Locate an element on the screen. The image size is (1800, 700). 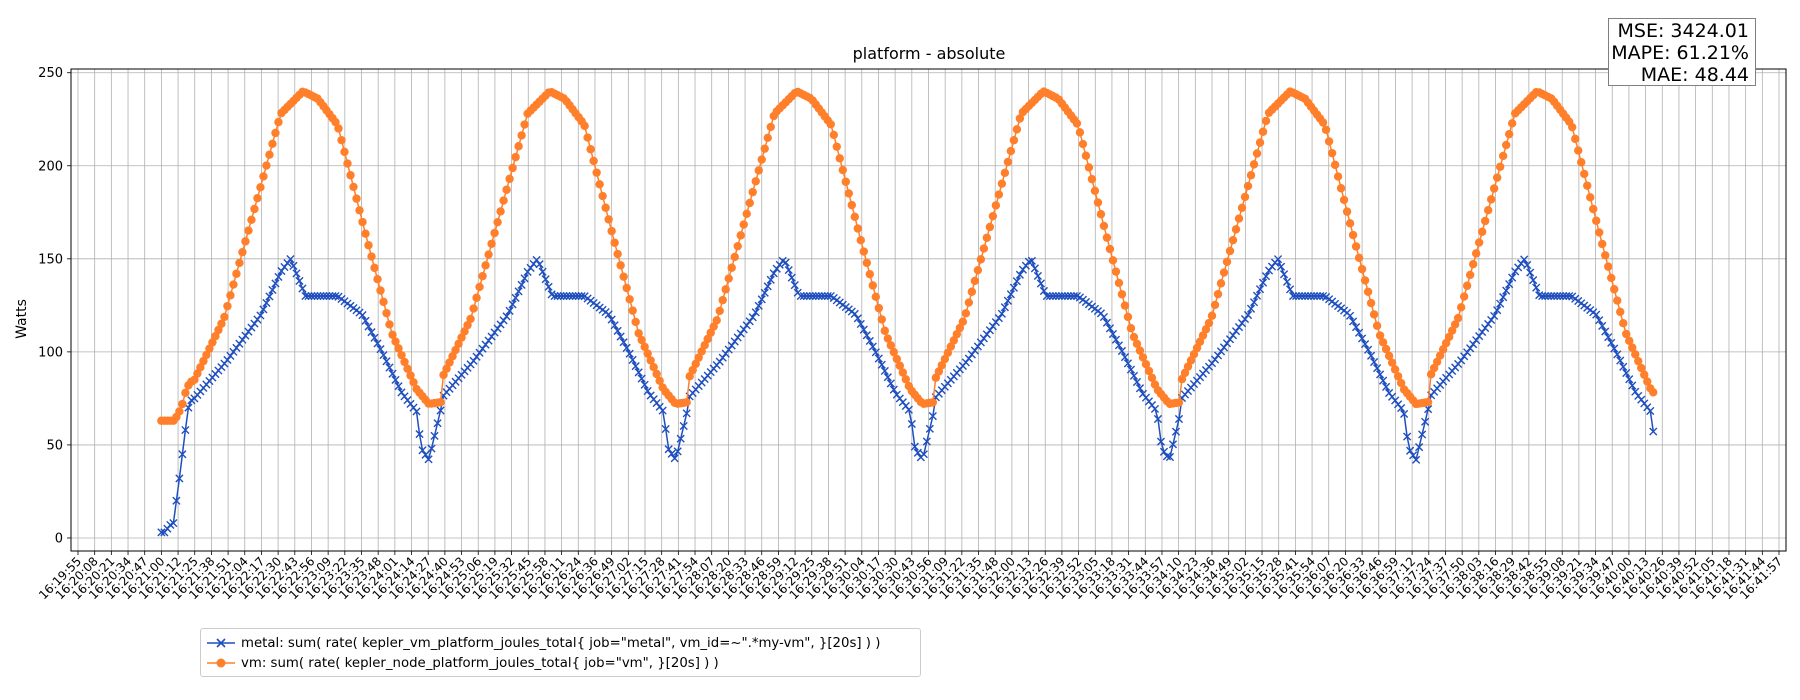
legend-swatch-metal is located at coordinates (221, 643).